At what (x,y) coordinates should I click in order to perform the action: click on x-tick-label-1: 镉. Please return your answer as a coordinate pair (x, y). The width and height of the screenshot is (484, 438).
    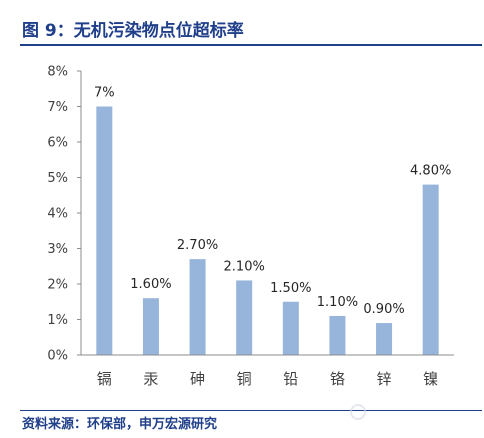
    Looking at the image, I should click on (104, 379).